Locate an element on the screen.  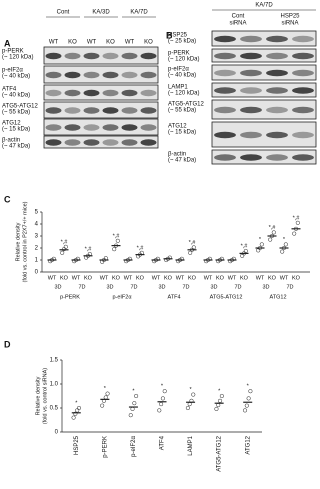
significance-mark: *,# is located at coordinates (245, 246).